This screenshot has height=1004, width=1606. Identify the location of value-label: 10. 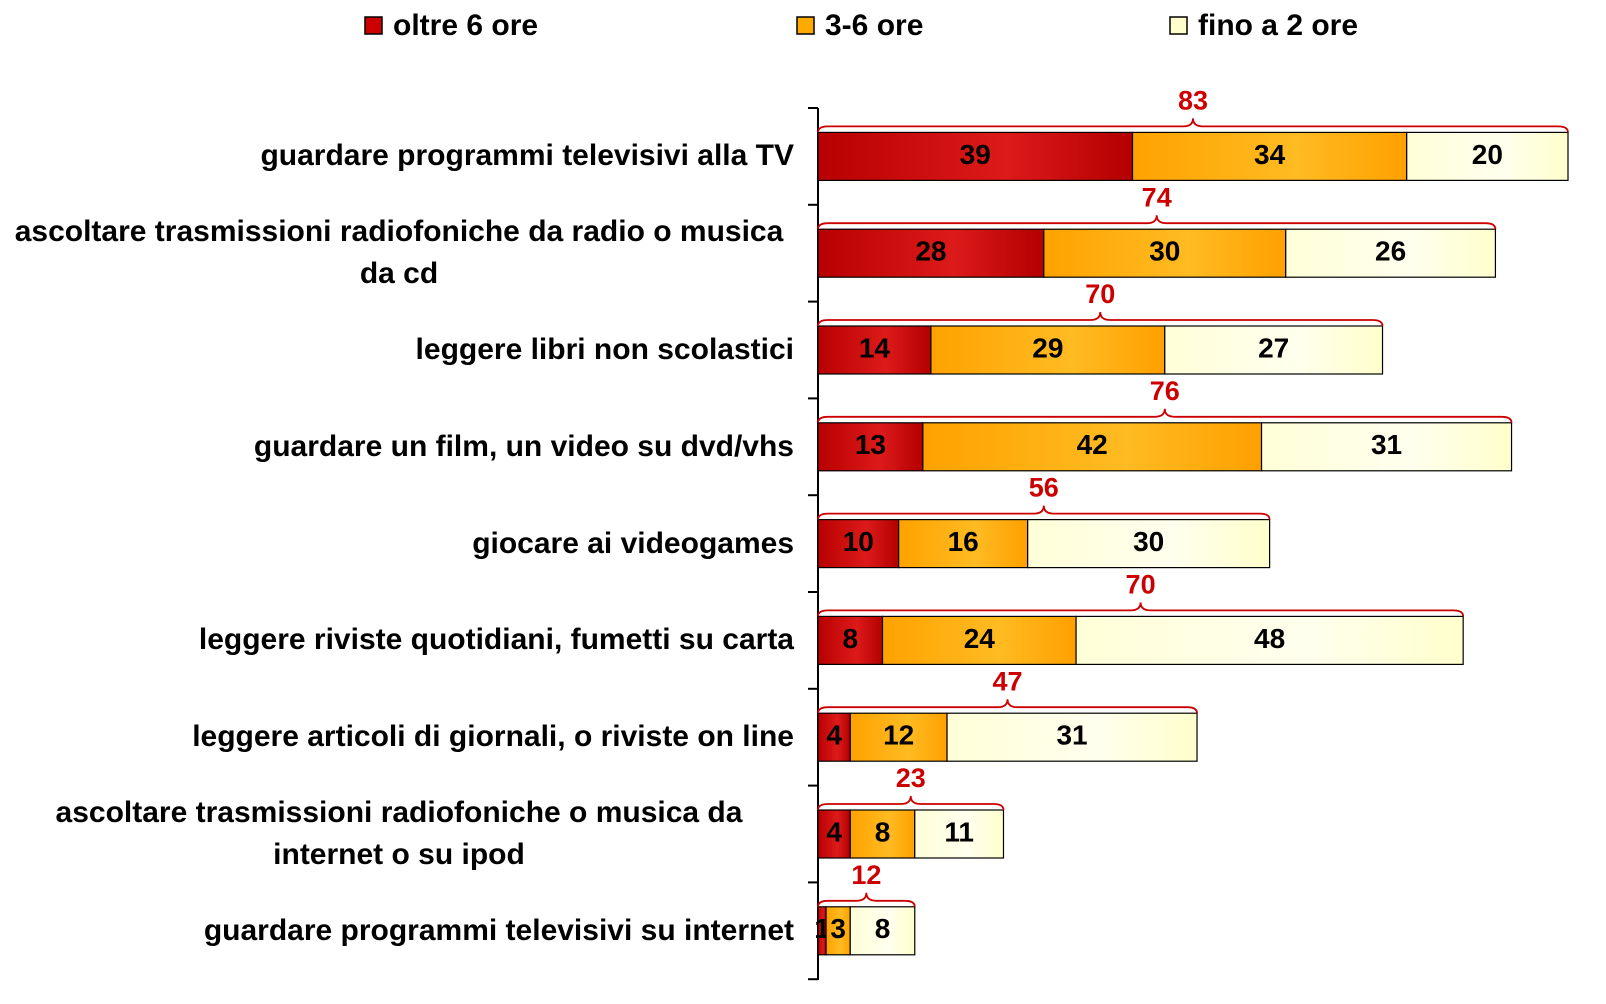
(858, 541).